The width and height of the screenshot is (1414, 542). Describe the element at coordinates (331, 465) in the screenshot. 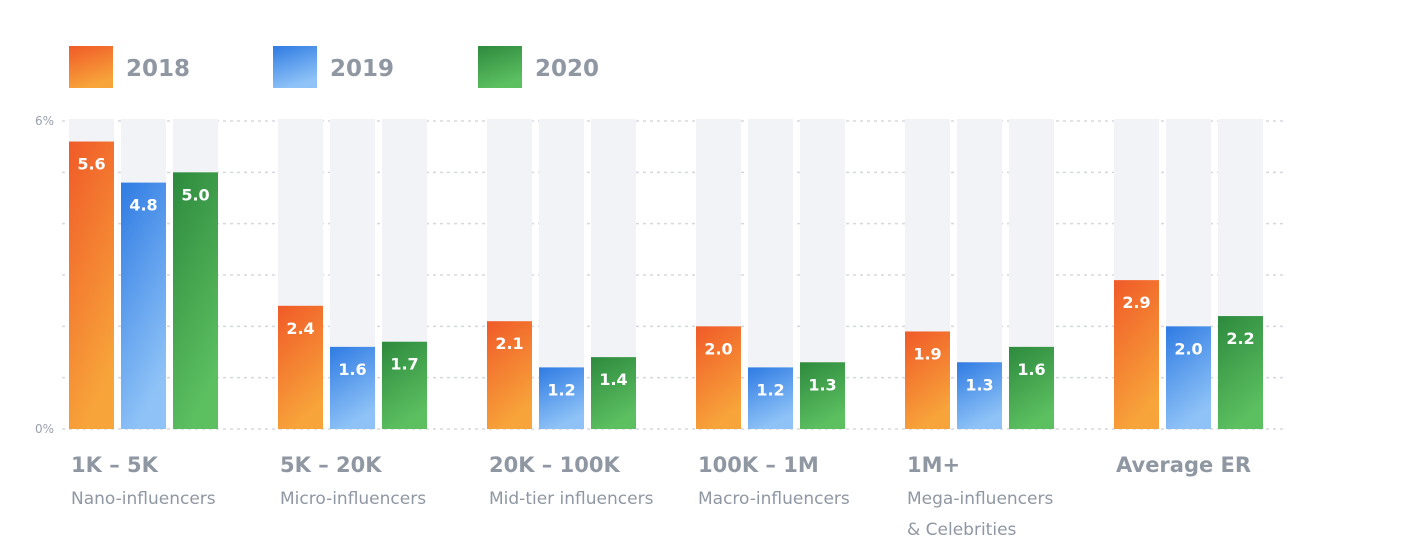

I see `category-label: 5K – 20K` at that location.